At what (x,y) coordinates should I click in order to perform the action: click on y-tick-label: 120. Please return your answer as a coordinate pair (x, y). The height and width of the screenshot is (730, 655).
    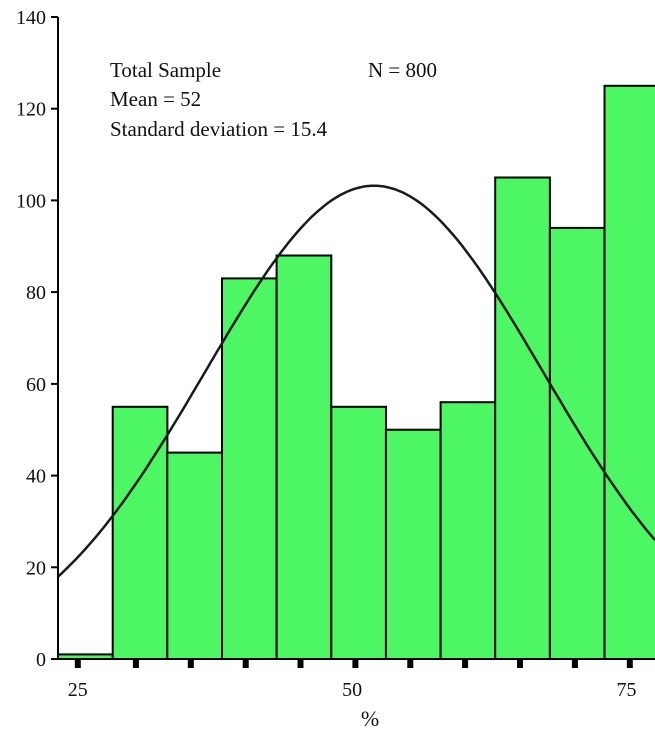
    Looking at the image, I should click on (31, 110).